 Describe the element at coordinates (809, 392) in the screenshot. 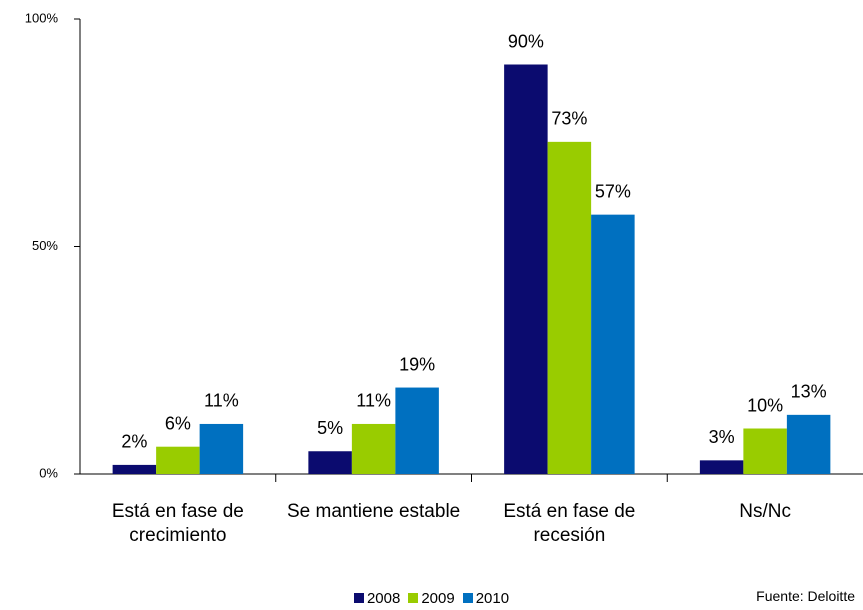

I see `value-label: 13%` at that location.